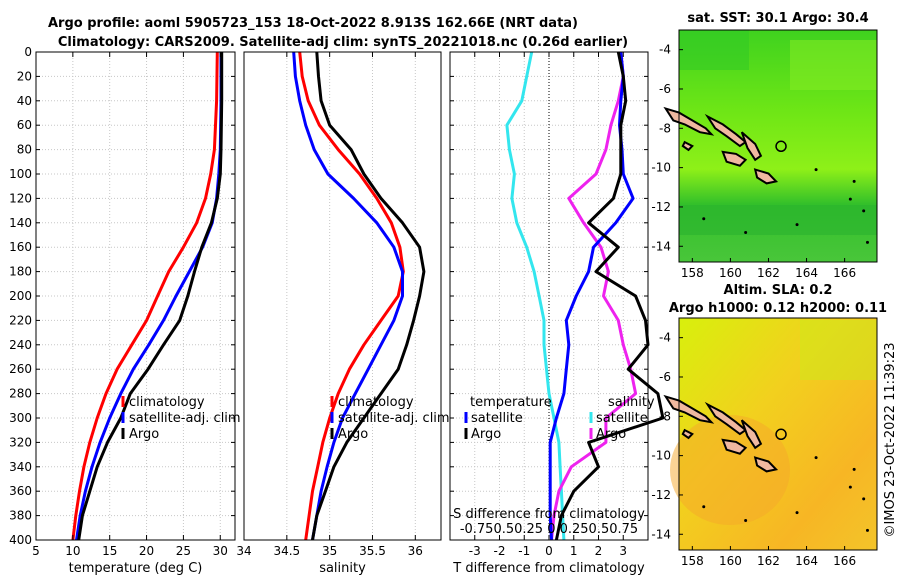 The height and width of the screenshot is (580, 900). Describe the element at coordinates (20, 516) in the screenshot. I see `y-tick-label: 380` at that location.